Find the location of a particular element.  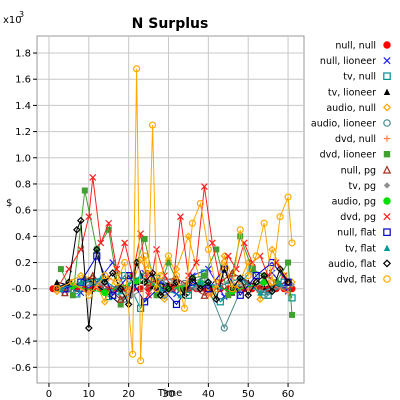

x-tick-label: 60 is located at coordinates (288, 394).